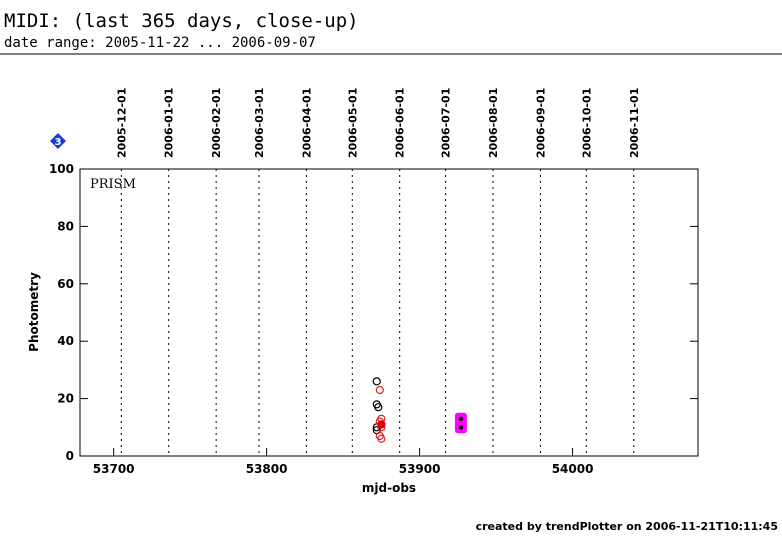  I want to click on date-tick-label: 2006-04-01, so click(306, 123).